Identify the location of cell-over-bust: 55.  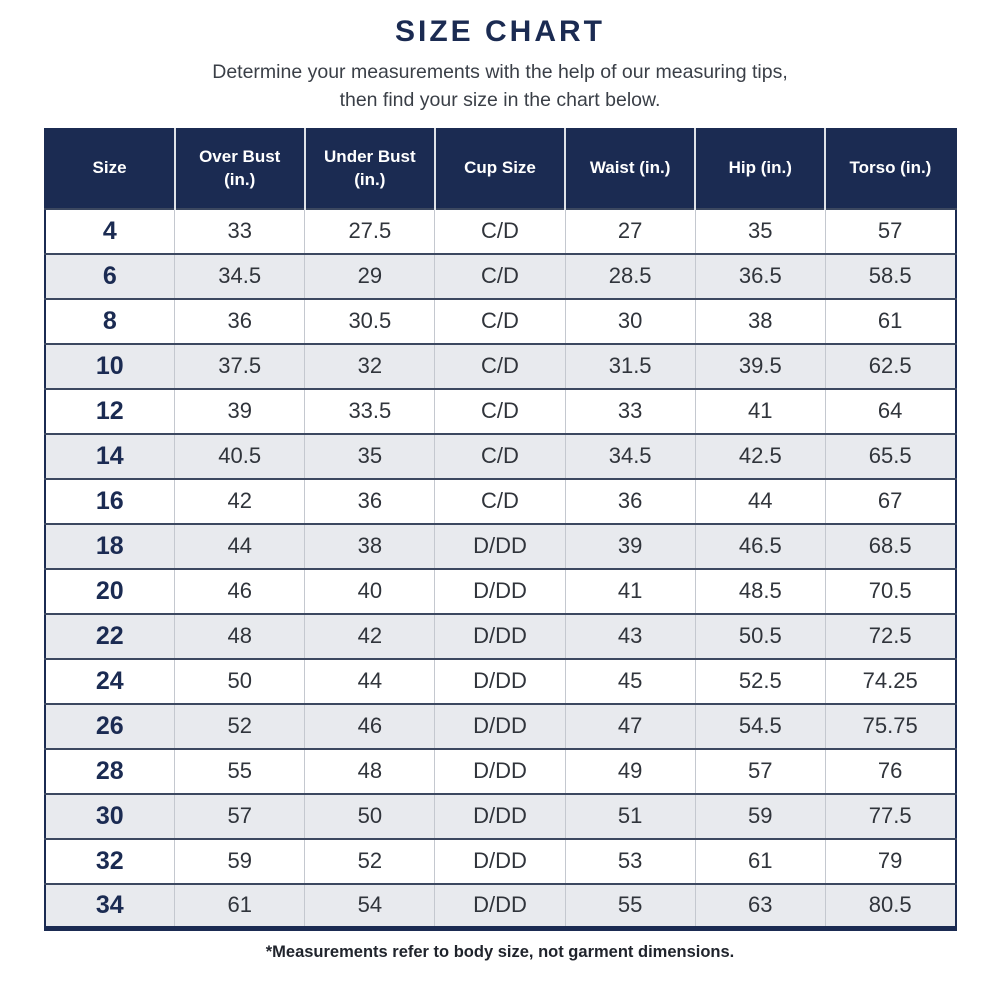
(240, 770).